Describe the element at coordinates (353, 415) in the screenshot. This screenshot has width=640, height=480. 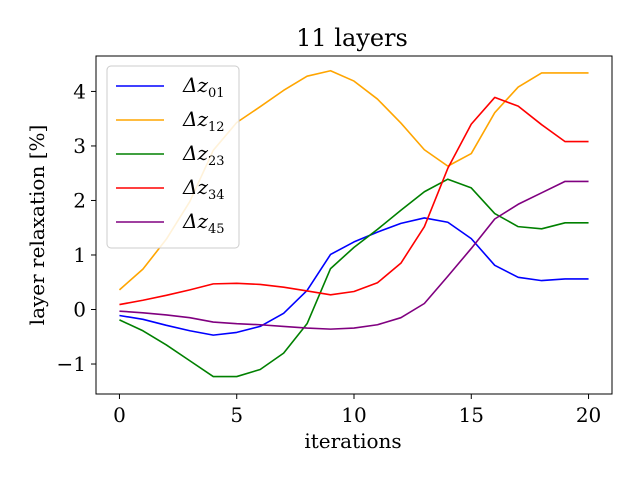
I see `x-tick-label: 10` at that location.